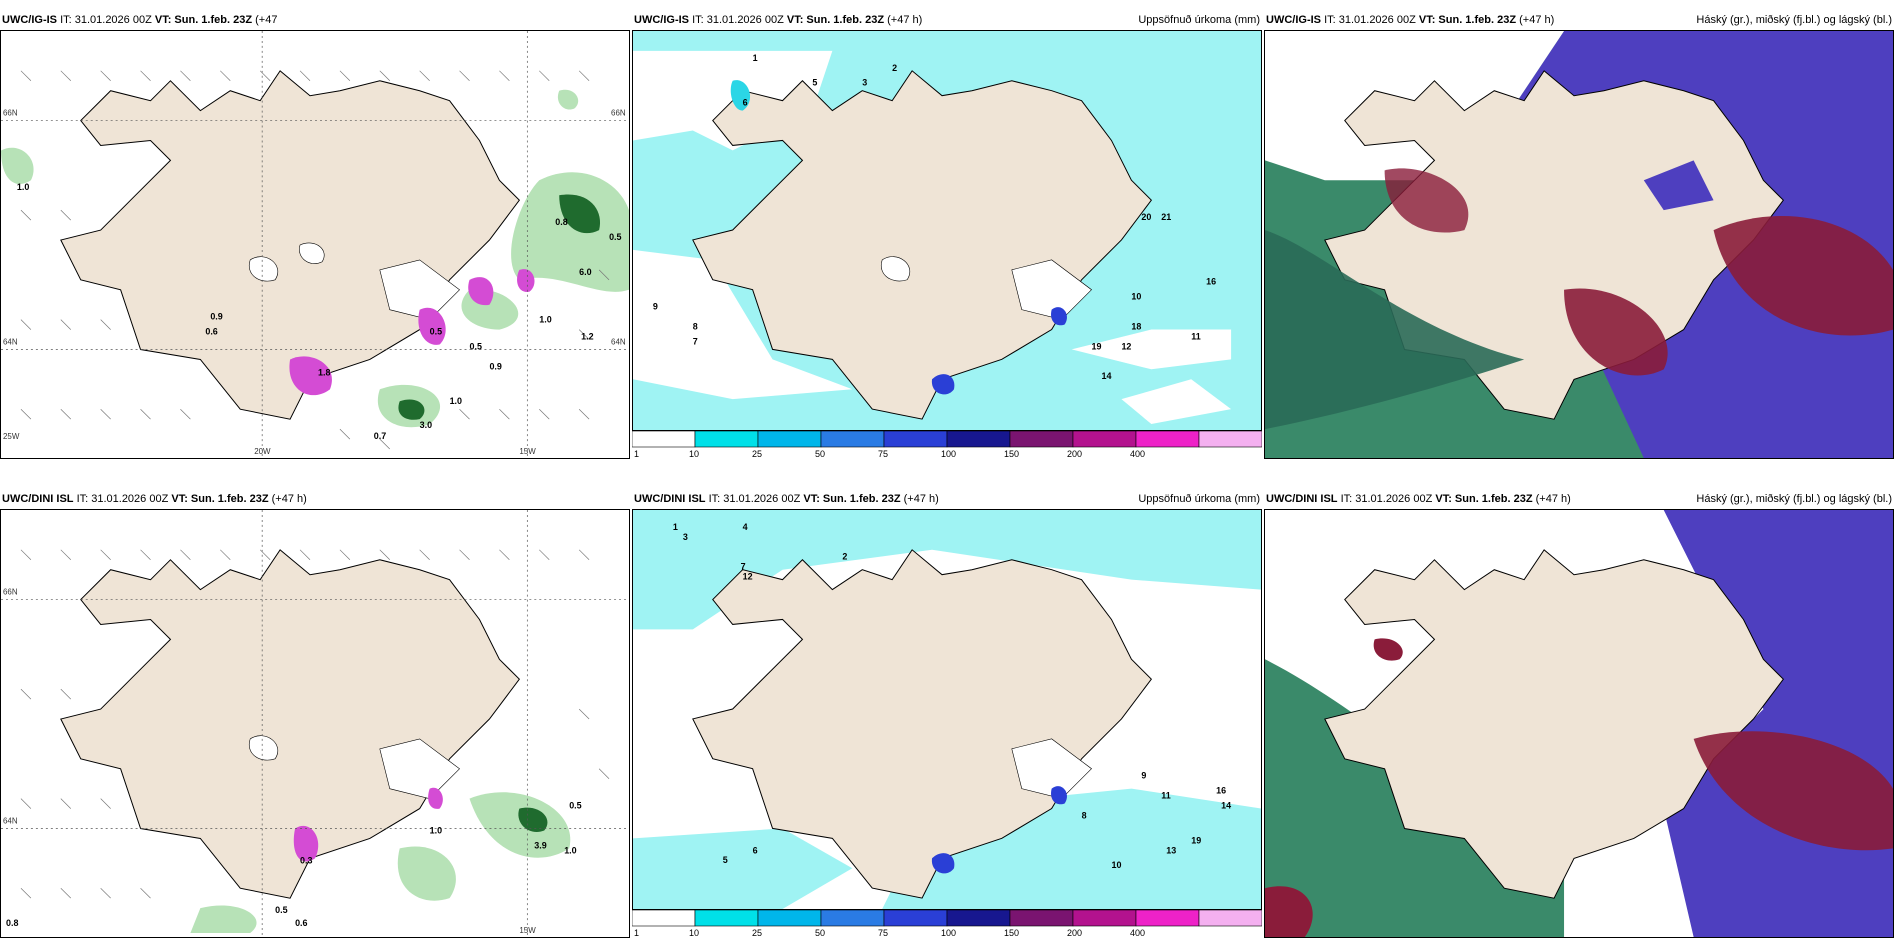  What do you see at coordinates (211, 332) in the screenshot?
I see `precip-label: 0.6` at bounding box center [211, 332].